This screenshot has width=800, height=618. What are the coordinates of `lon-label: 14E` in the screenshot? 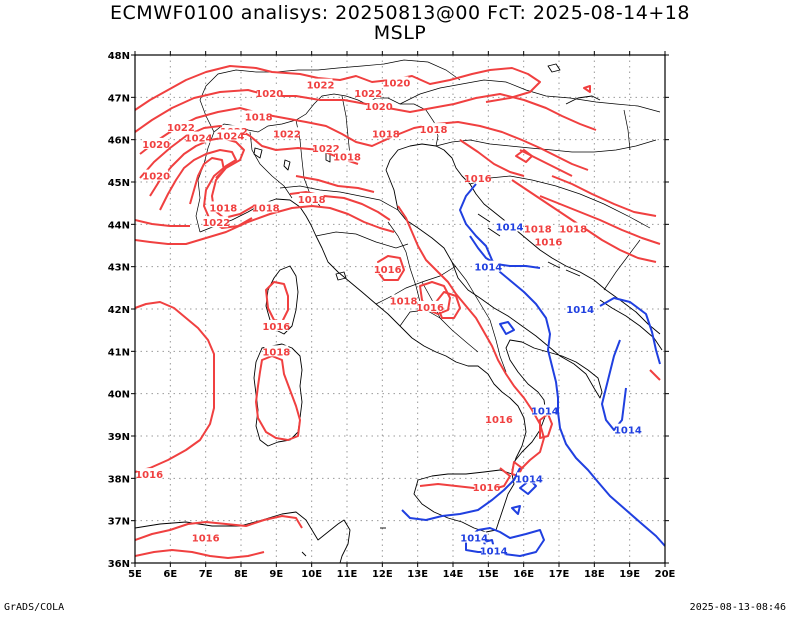 It's located at (453, 574).